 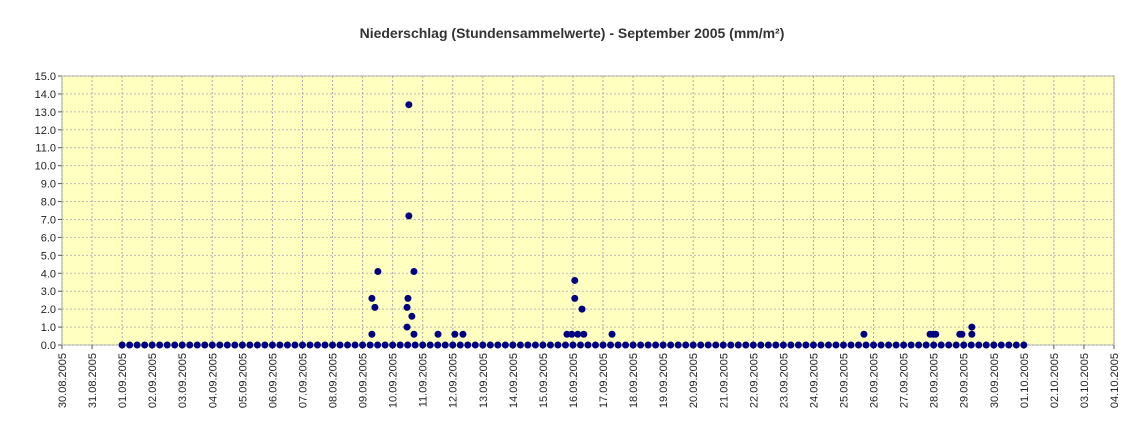 I want to click on y-tick-label: 6.0, so click(x=48, y=238).